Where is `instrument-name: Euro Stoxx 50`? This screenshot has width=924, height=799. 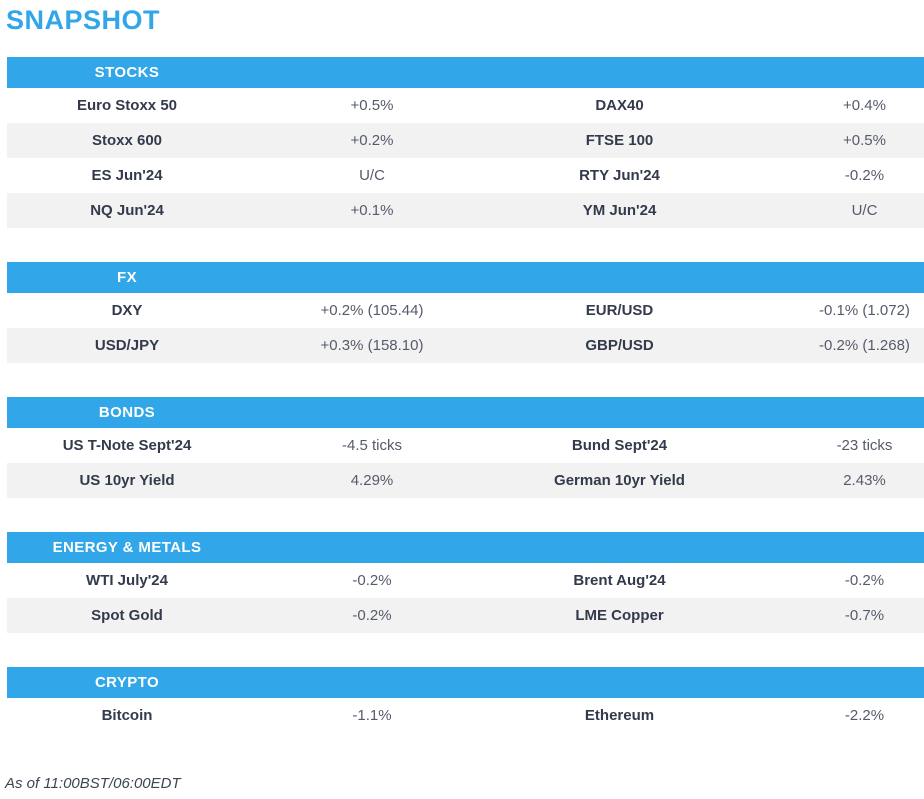
instrument-name: Euro Stoxx 50 is located at coordinates (127, 105).